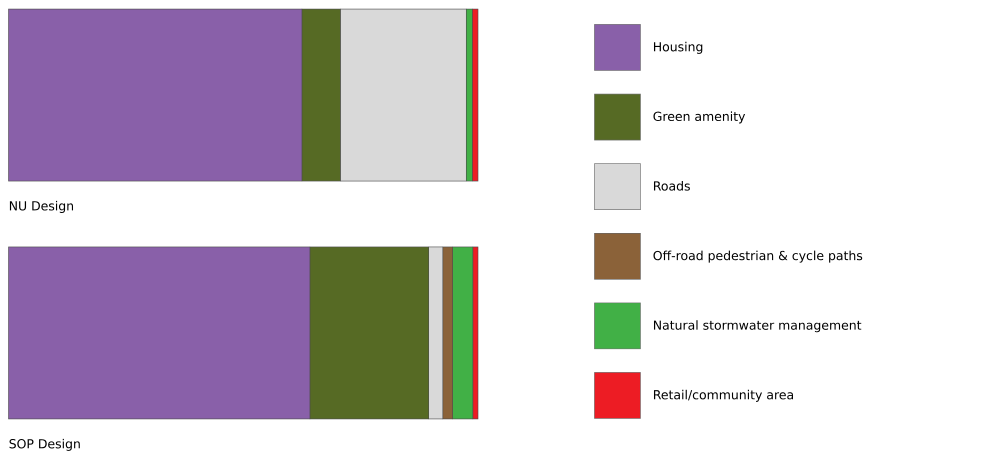 The image size is (997, 459). What do you see at coordinates (699, 117) in the screenshot?
I see `text: Green amenity` at bounding box center [699, 117].